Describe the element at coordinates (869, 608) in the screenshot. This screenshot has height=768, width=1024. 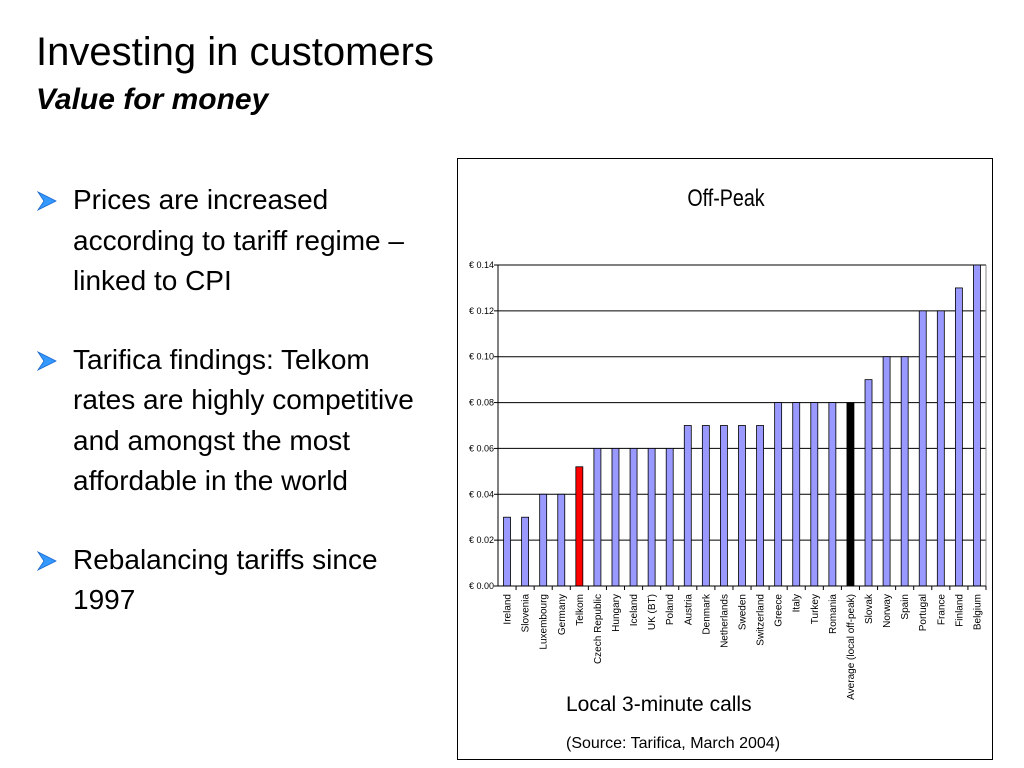
I see `x-tick-label: Slovak` at that location.